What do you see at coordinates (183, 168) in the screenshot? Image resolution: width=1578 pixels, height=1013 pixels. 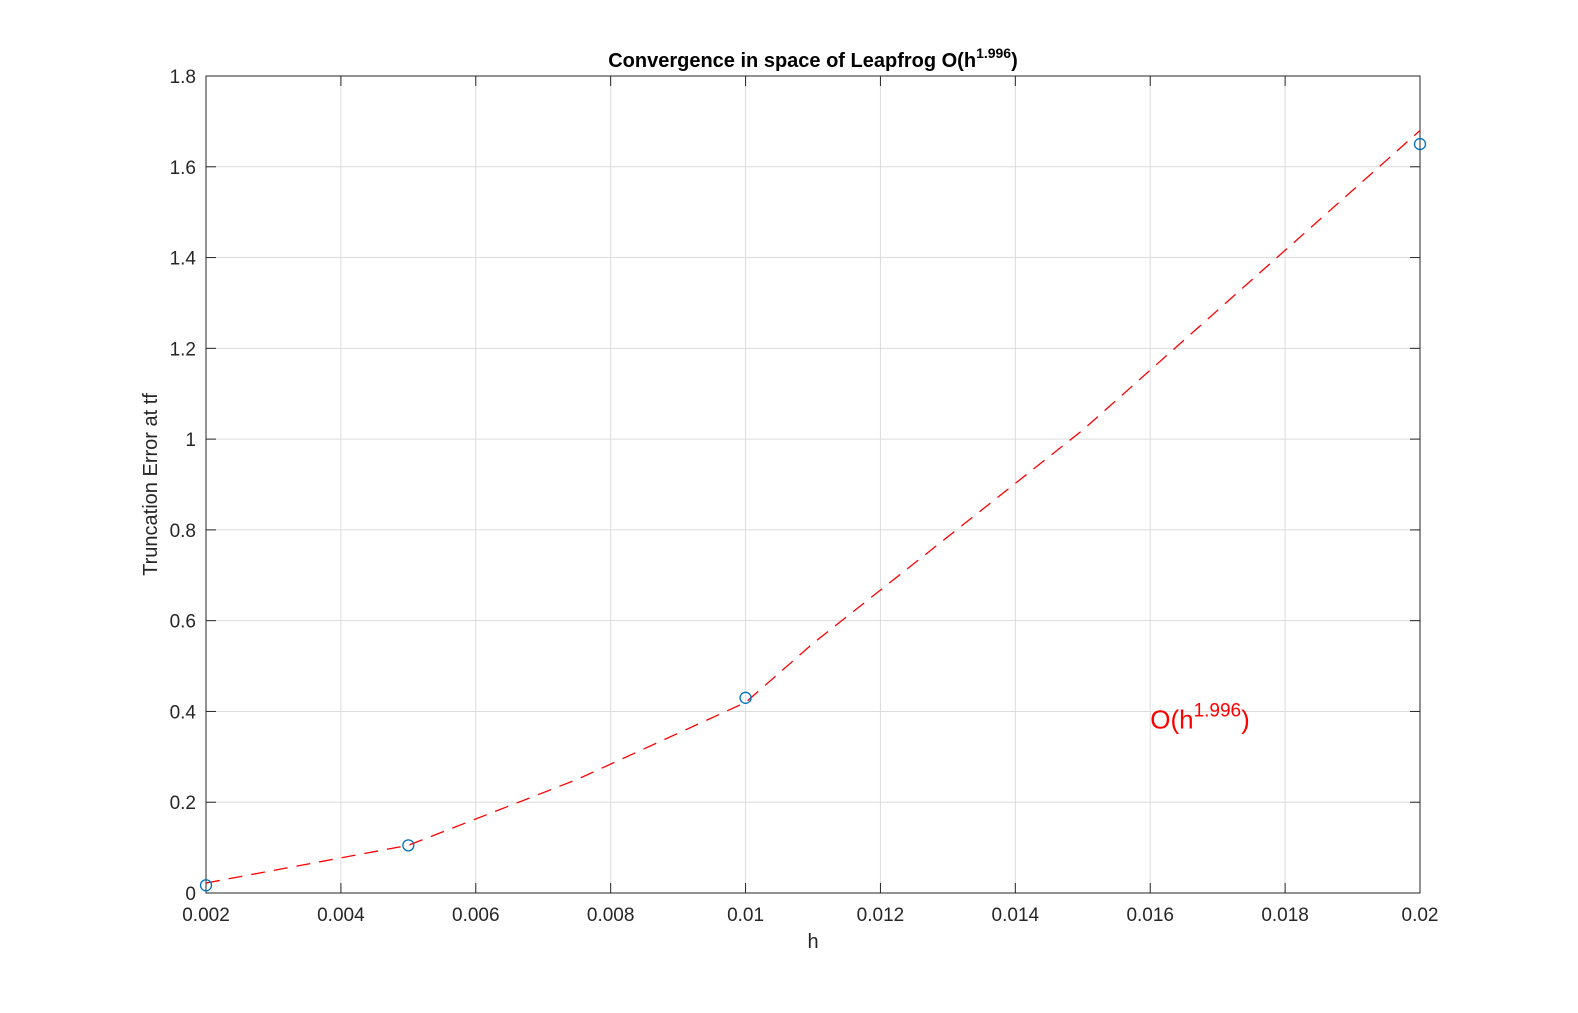 I see `y-tick-label: 1.6` at bounding box center [183, 168].